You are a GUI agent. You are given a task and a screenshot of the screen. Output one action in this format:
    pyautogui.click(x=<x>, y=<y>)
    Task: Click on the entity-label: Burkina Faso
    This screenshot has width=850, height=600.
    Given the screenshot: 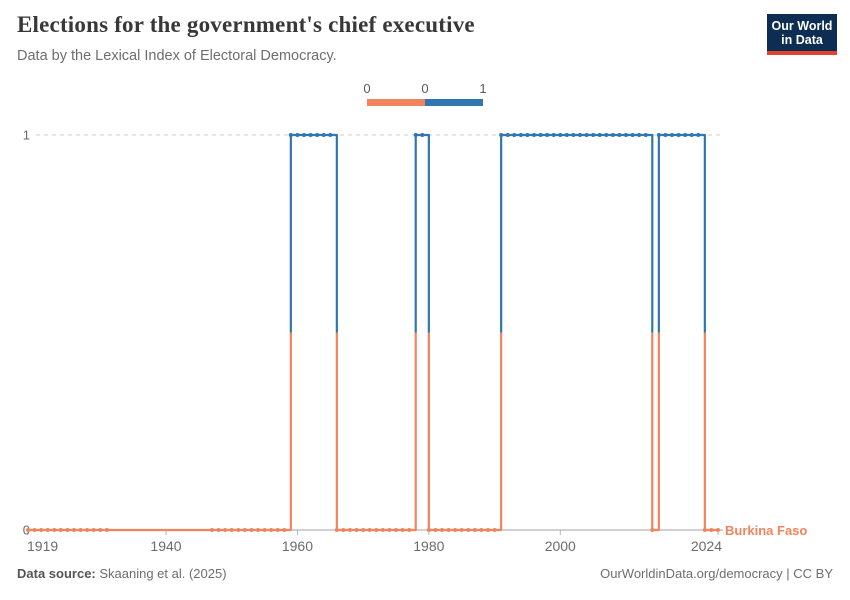 What is the action you would take?
    pyautogui.click(x=766, y=530)
    